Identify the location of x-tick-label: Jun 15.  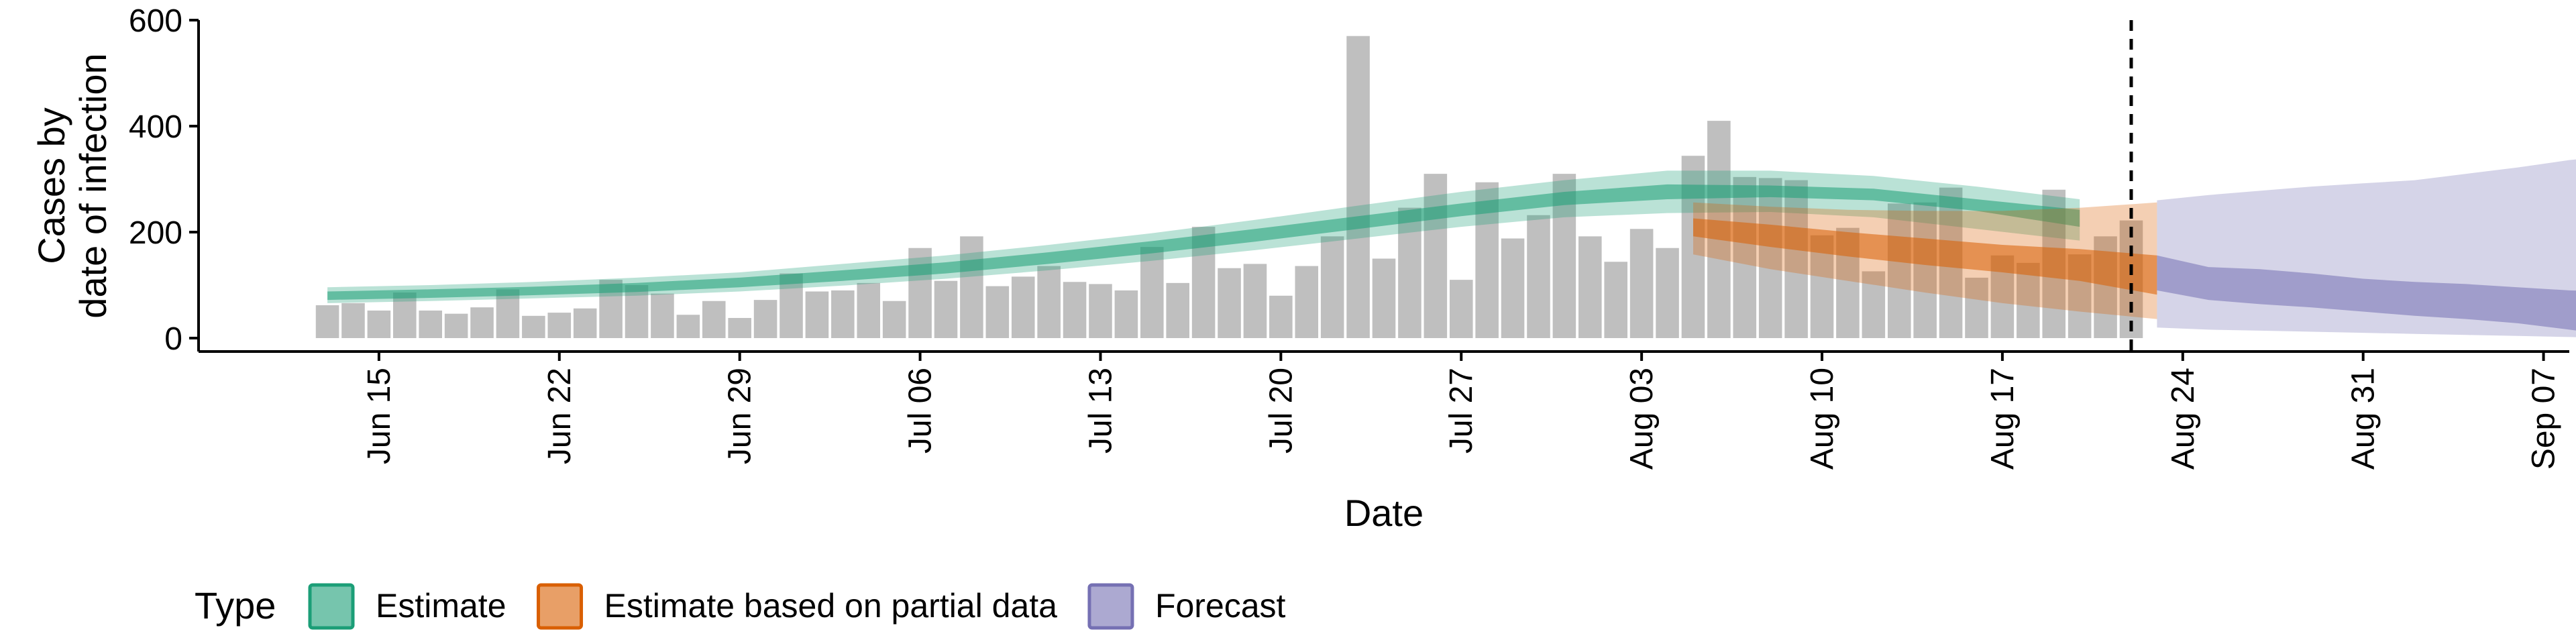
(379, 416).